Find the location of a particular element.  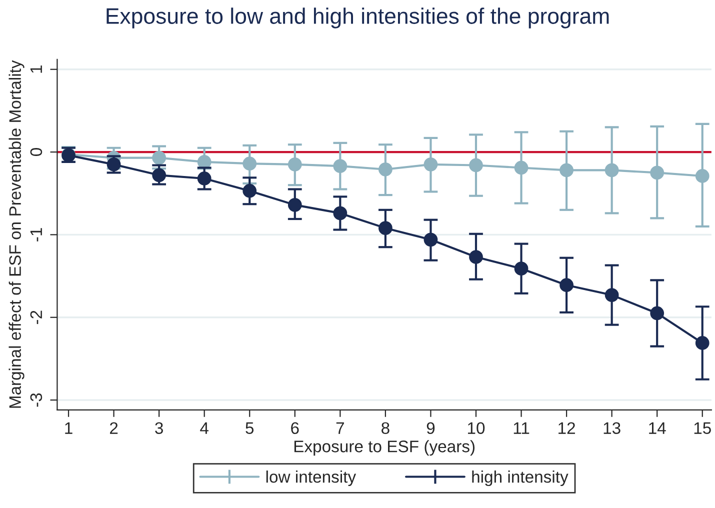

x-tick-label: 10 is located at coordinates (476, 428).